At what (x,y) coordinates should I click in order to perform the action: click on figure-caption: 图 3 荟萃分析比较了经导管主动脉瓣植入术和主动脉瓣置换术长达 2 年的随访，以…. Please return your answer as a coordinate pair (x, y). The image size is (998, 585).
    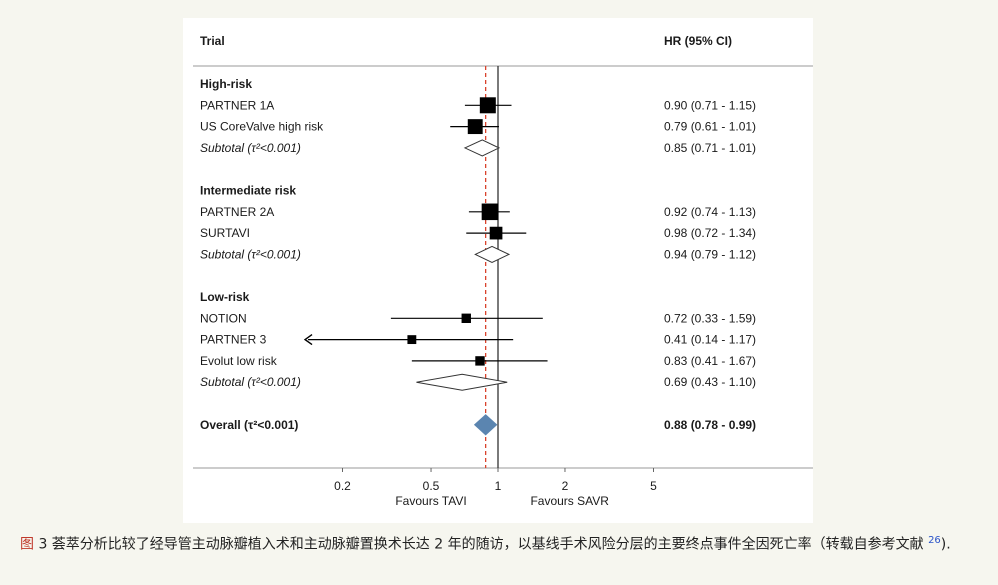
    Looking at the image, I should click on (502, 543).